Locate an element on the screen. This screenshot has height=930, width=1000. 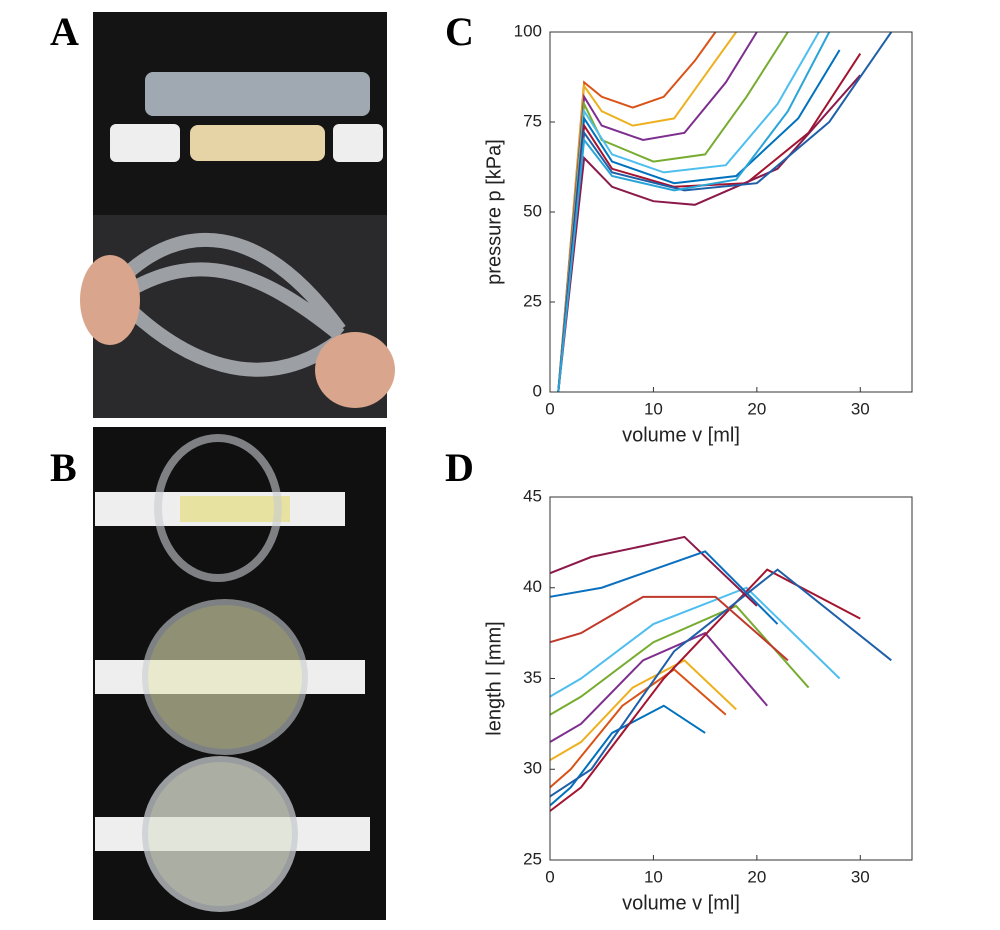
photo-a is located at coordinates (237, 215).